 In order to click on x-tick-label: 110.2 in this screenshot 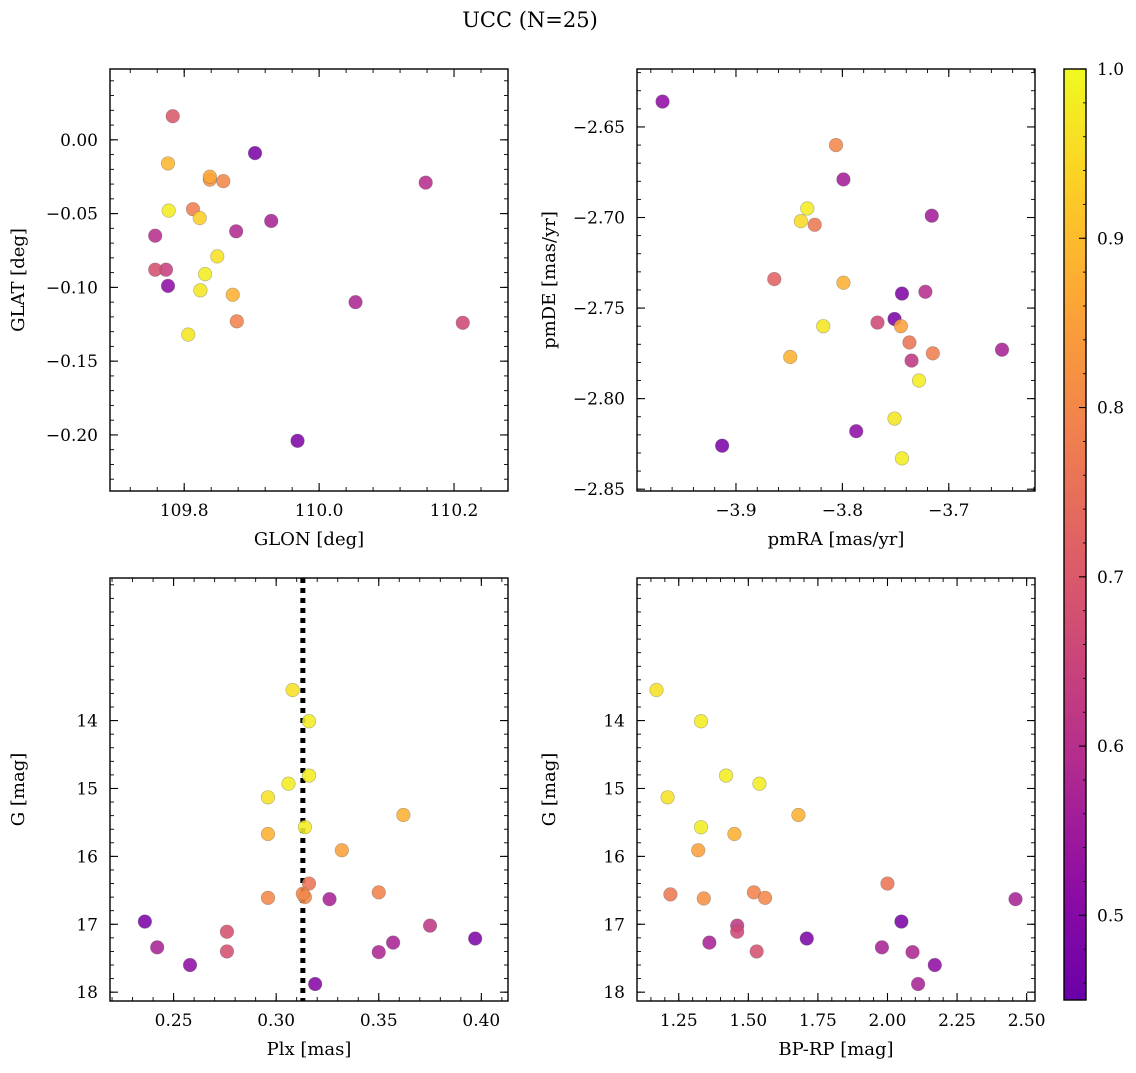, I will do `click(454, 511)`.